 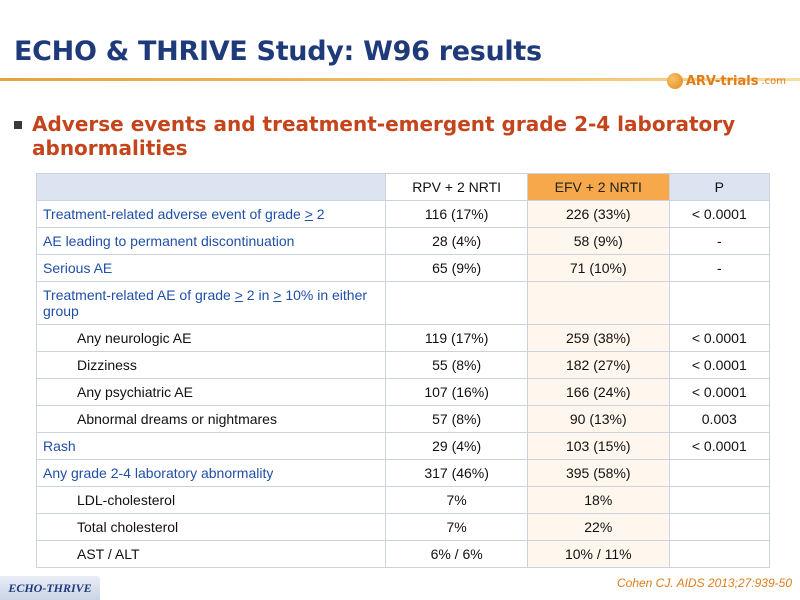 What do you see at coordinates (598, 365) in the screenshot?
I see `efv-value: 182 (27%)` at bounding box center [598, 365].